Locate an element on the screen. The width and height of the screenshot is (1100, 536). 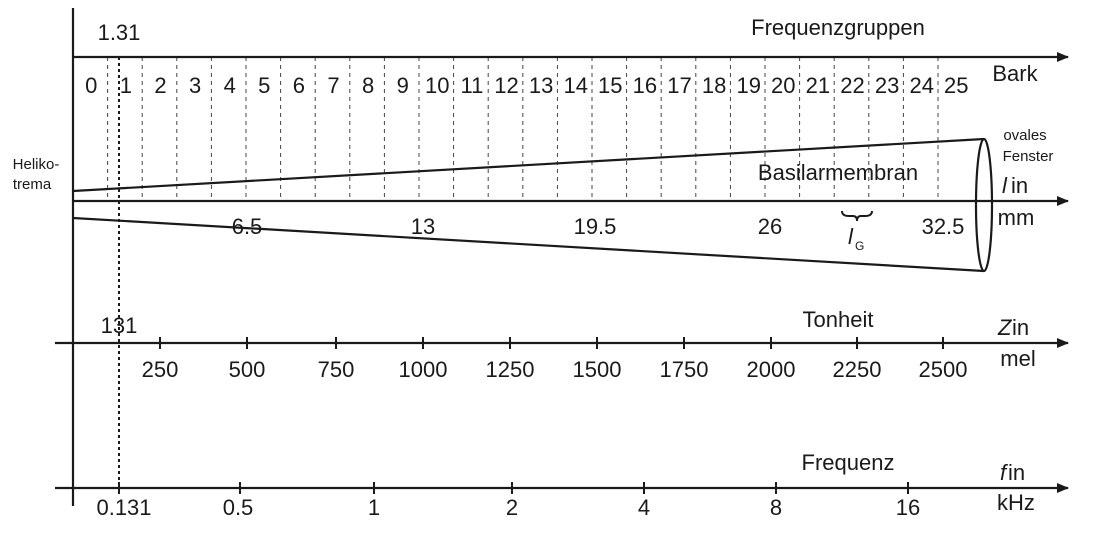
mel-axis-title: Tonheit is located at coordinates (838, 319).